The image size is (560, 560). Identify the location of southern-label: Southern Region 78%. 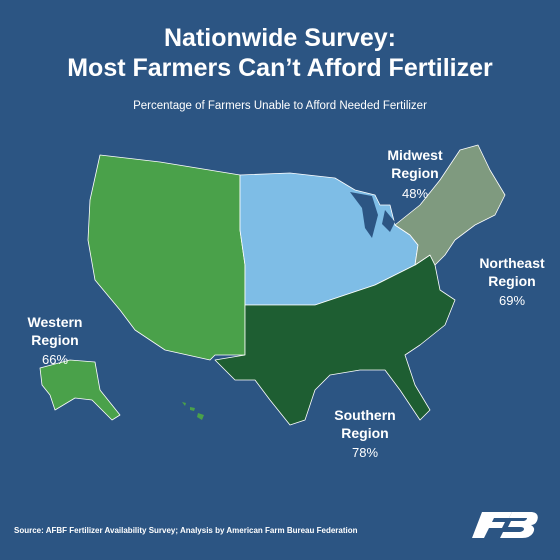
(364, 433).